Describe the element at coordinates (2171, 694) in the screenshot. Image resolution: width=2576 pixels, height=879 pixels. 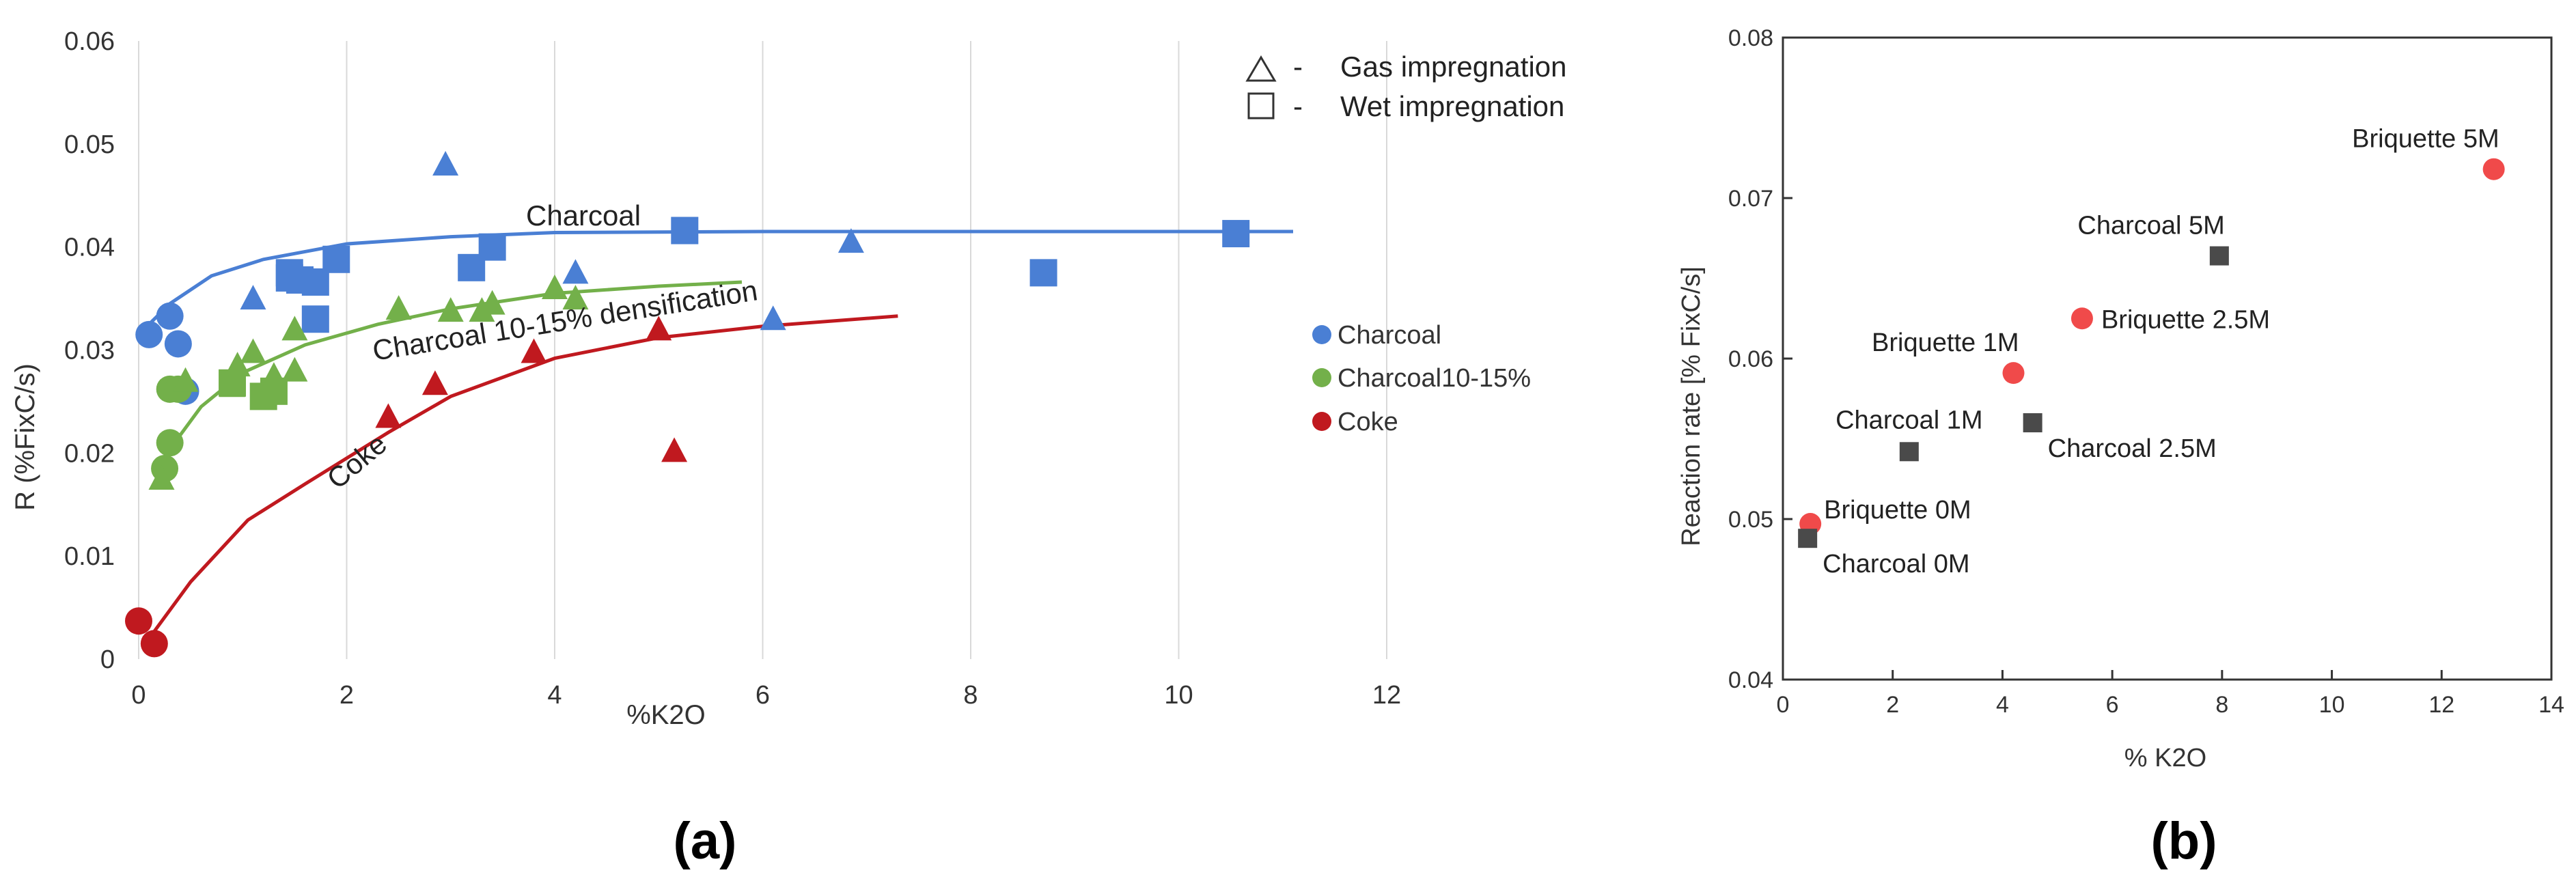
I see `b-x-ticks: 0 2 4 6 8 10 12 14` at that location.